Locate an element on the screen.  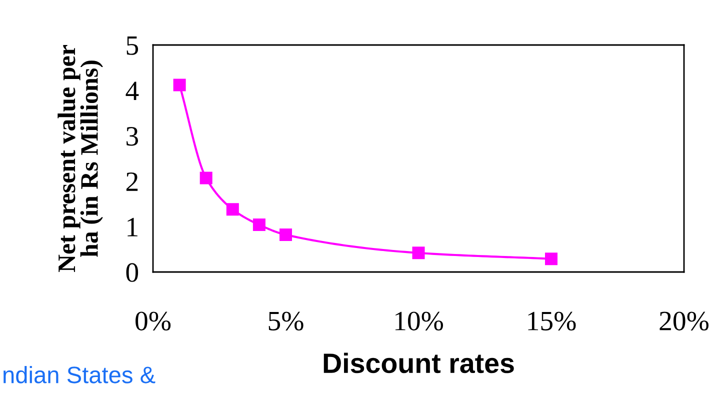
y-tick-label: 2 is located at coordinates (132, 181).